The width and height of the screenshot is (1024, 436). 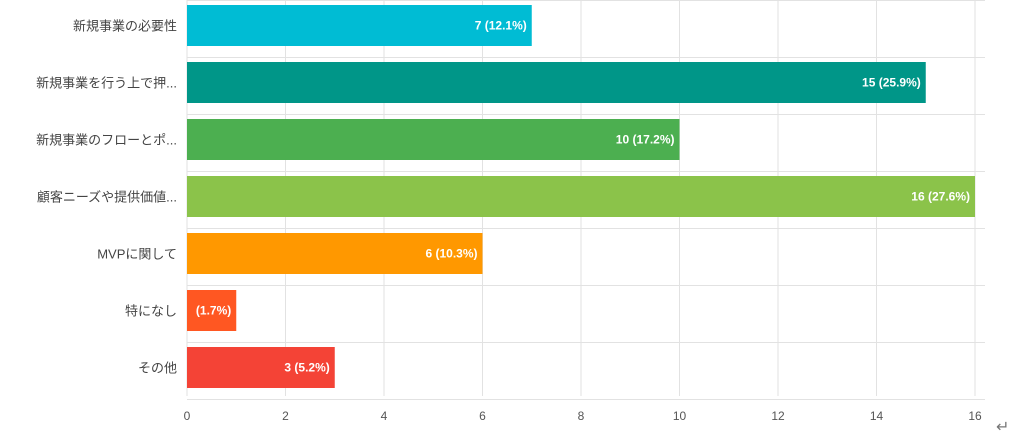 What do you see at coordinates (940, 197) in the screenshot?
I see `data-label: 16 (27.6%)` at bounding box center [940, 197].